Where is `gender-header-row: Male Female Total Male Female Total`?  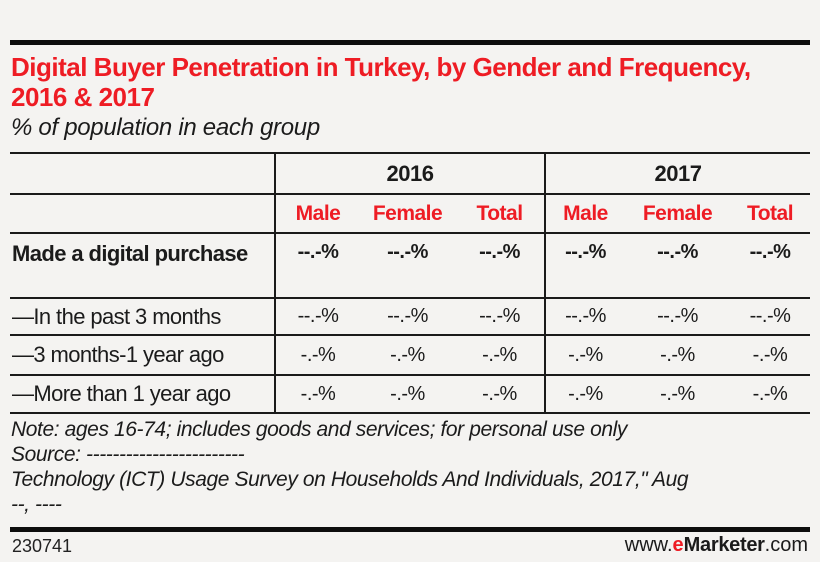 gender-header-row: Male Female Total Male Female Total is located at coordinates (410, 213).